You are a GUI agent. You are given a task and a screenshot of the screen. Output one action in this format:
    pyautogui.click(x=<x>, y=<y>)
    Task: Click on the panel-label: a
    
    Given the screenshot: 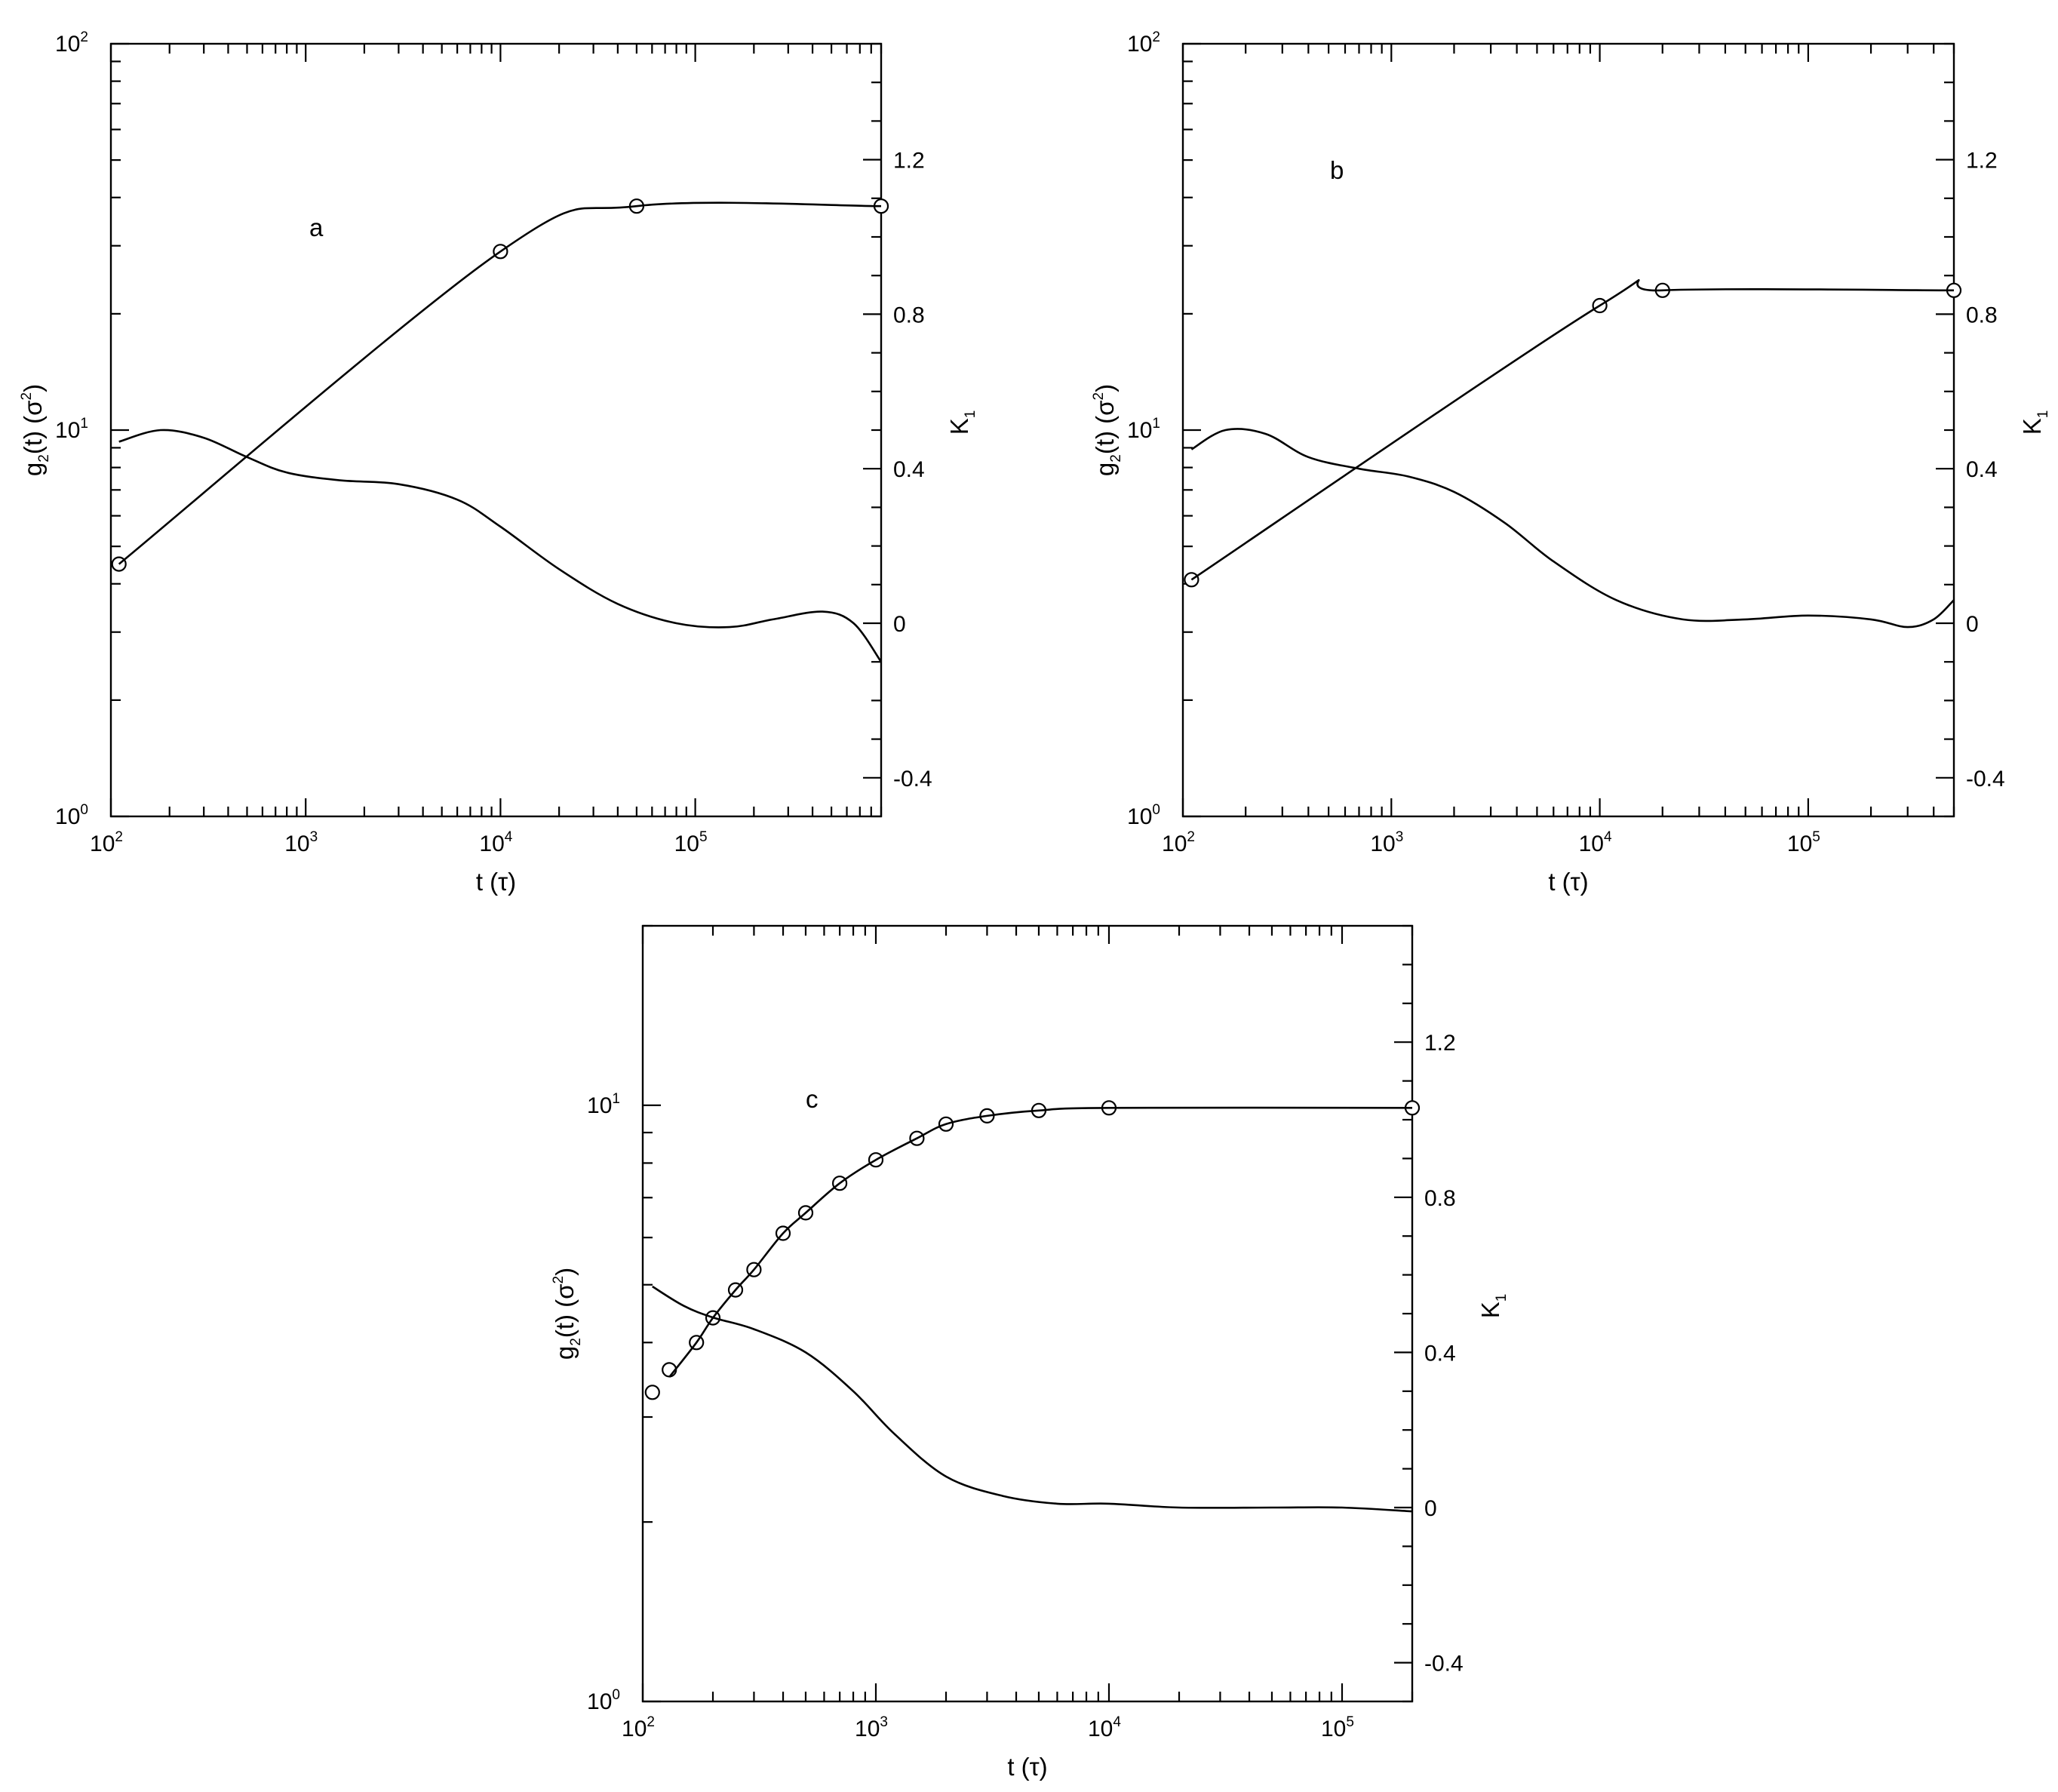 What is the action you would take?
    pyautogui.click(x=316, y=227)
    